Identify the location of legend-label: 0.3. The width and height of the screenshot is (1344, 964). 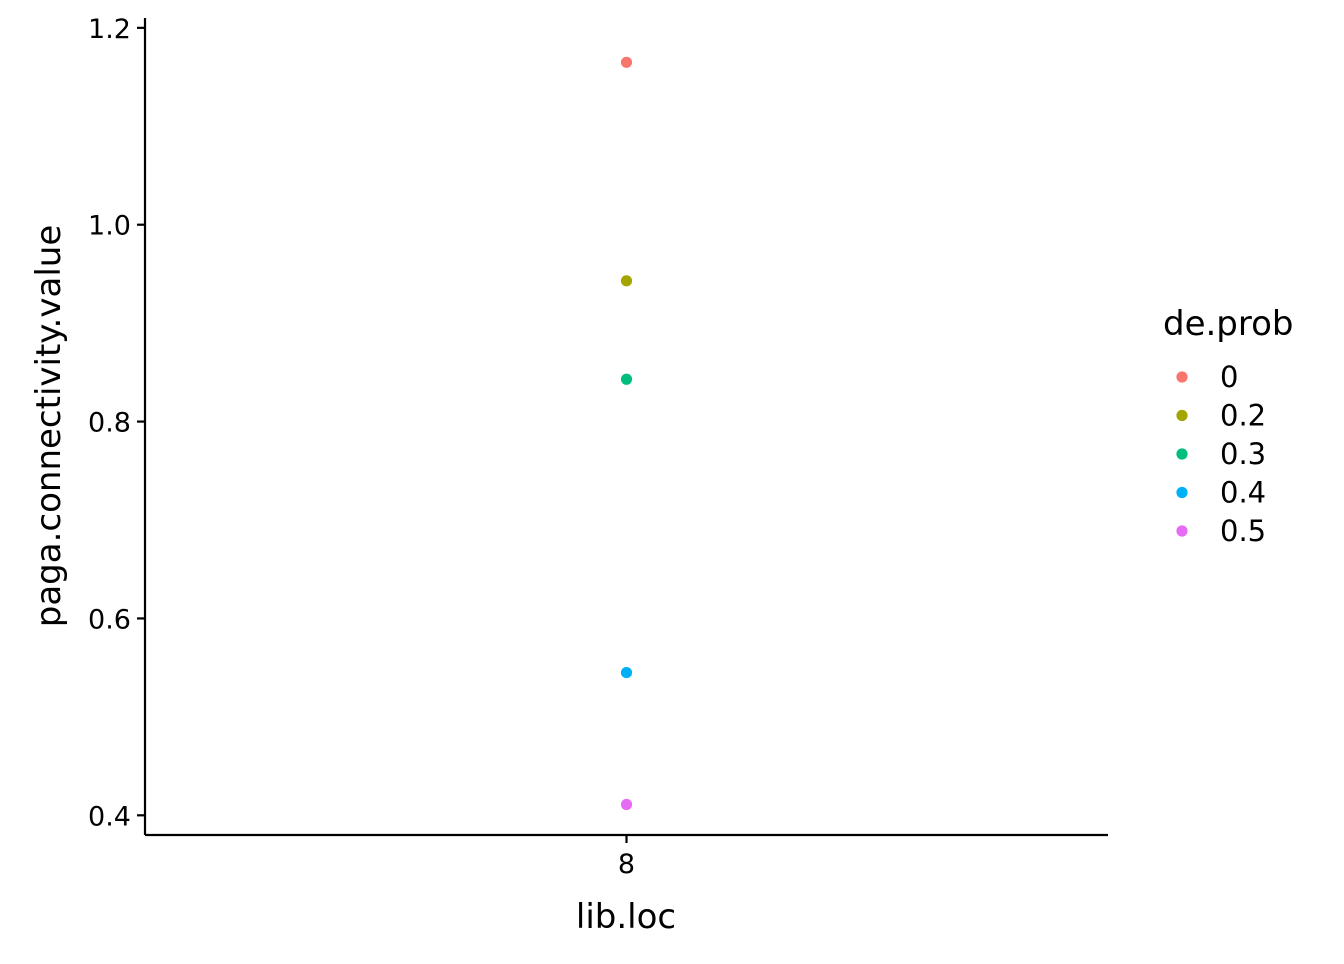
(1243, 454).